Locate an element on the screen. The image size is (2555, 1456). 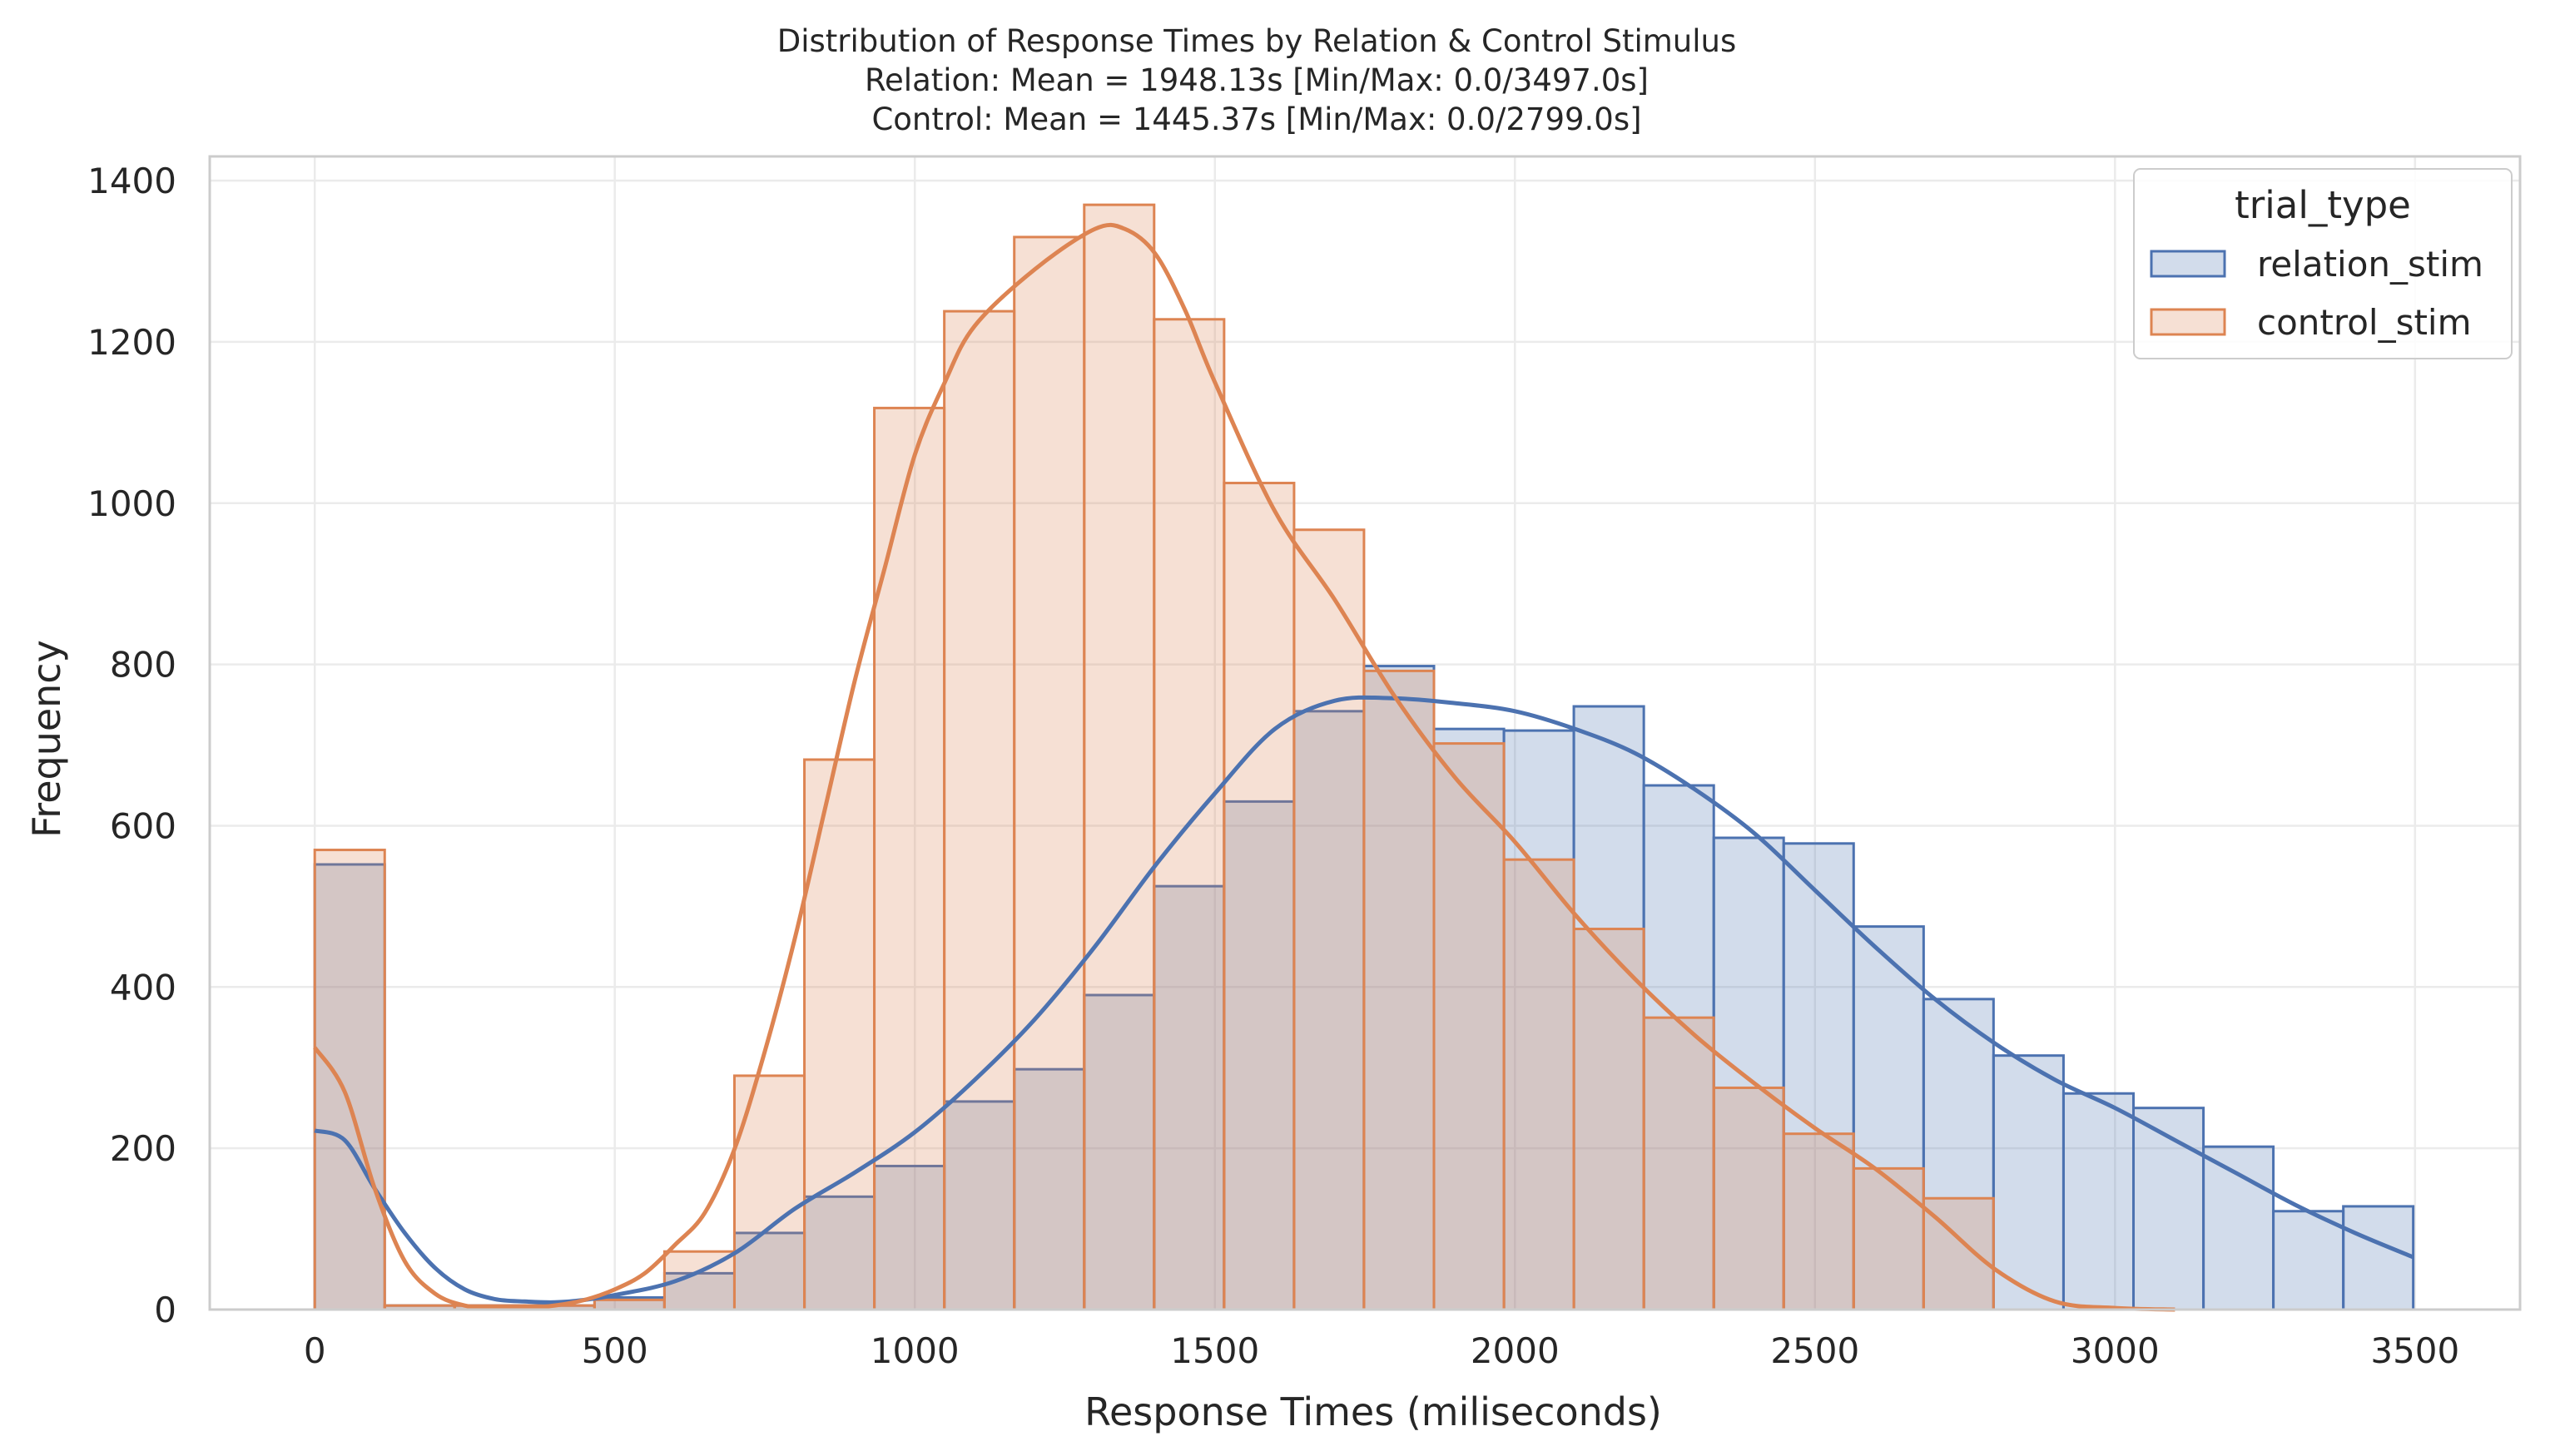
legend-title: trial_type is located at coordinates (2323, 205).